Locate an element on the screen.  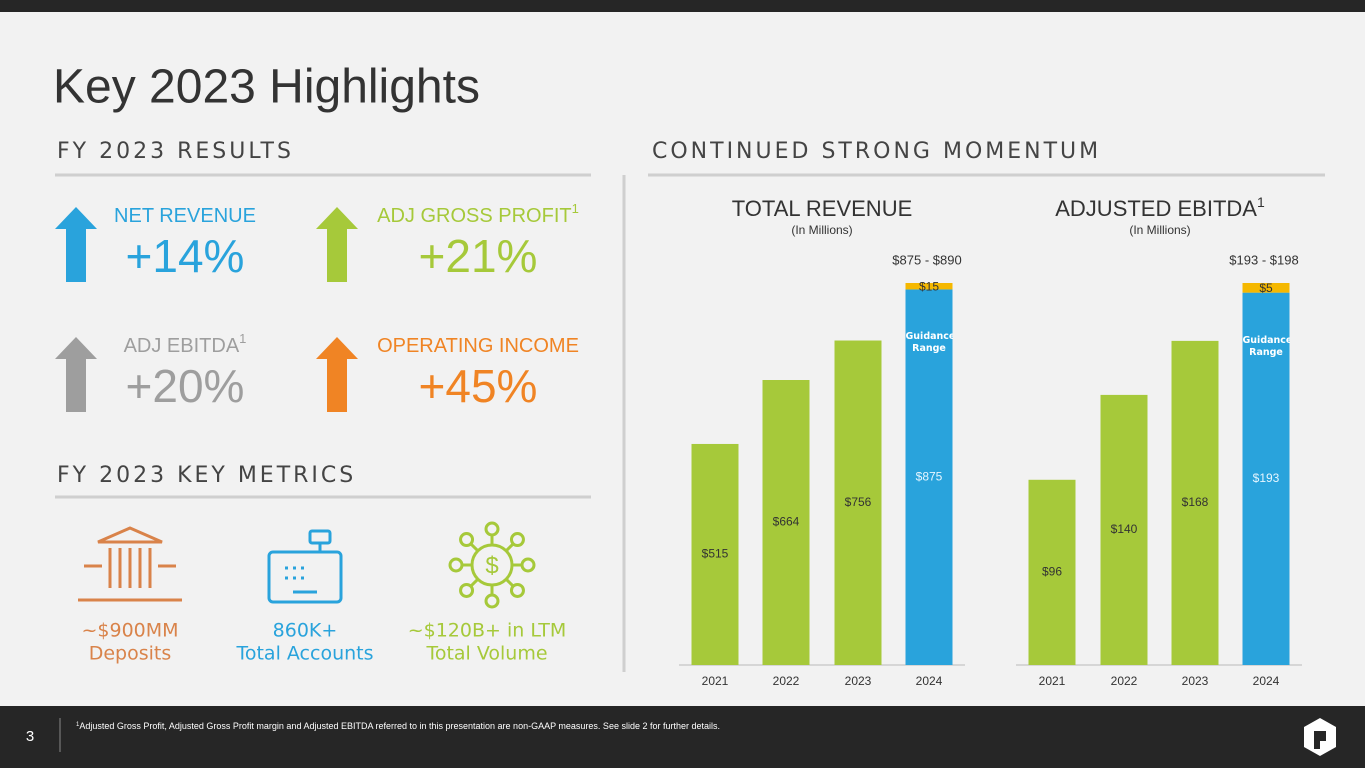
data-label: $15 is located at coordinates (929, 286).